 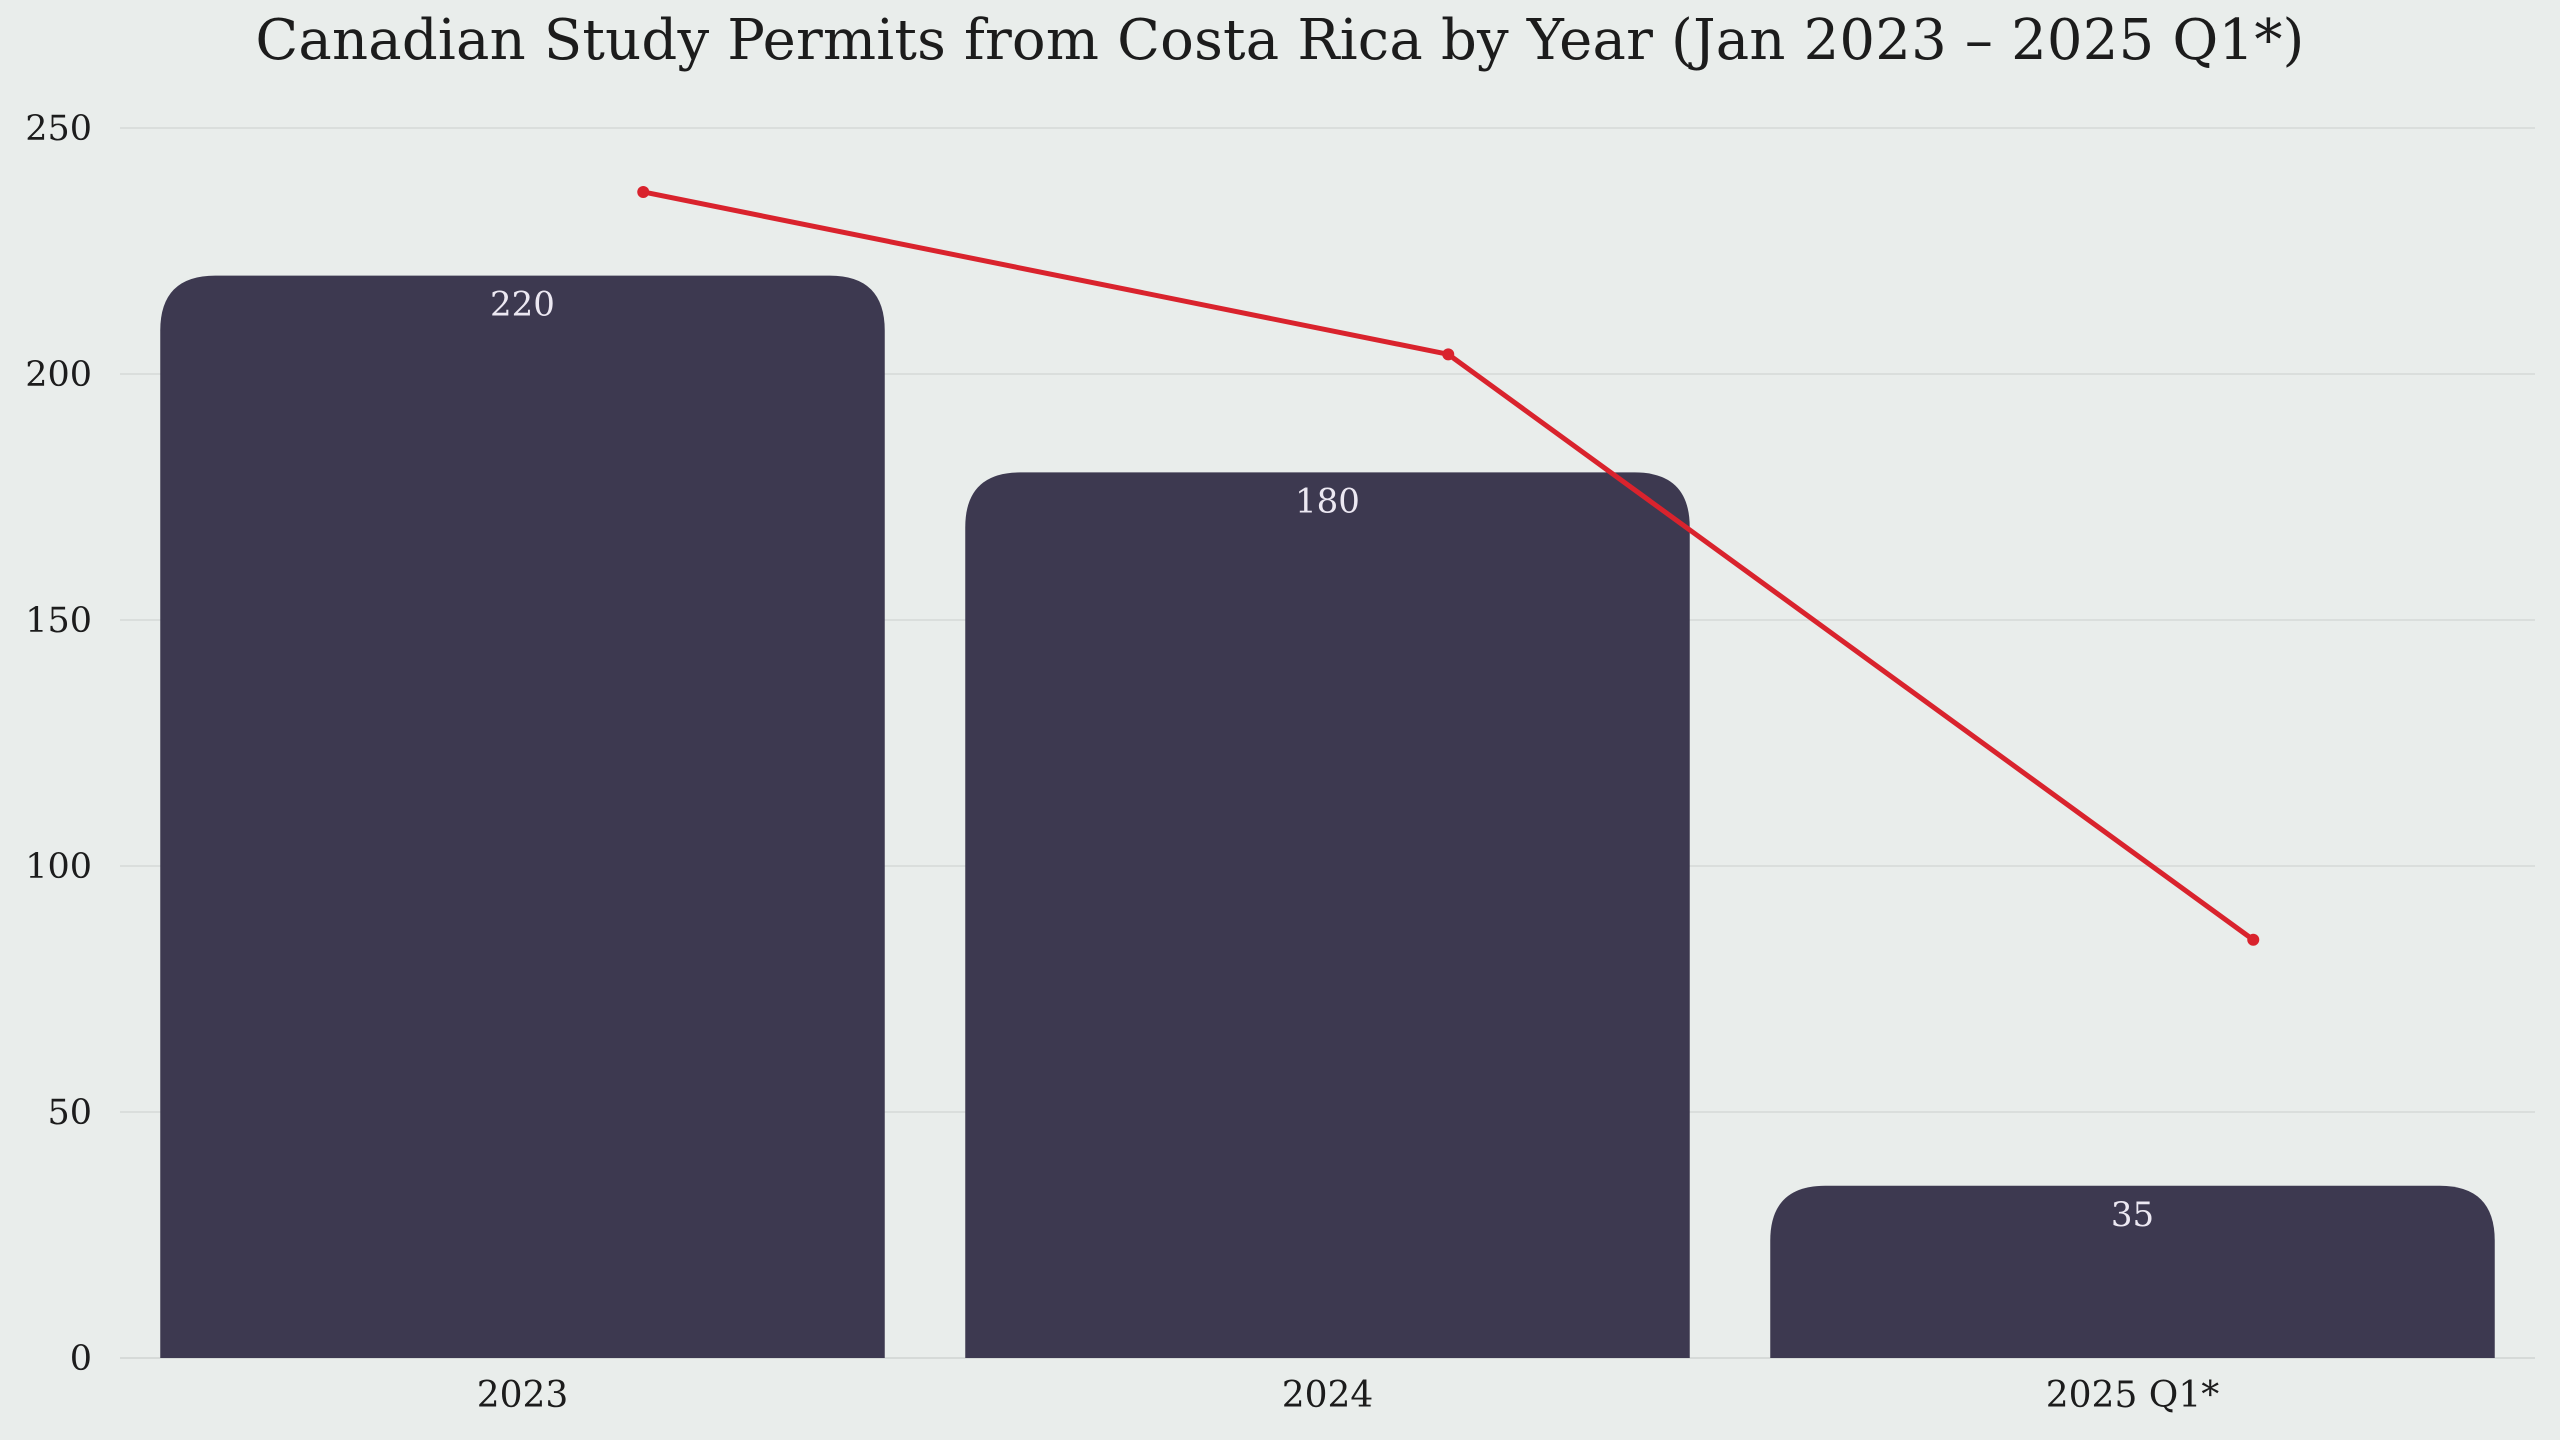 I want to click on bar-value-label: 220, so click(x=522, y=305).